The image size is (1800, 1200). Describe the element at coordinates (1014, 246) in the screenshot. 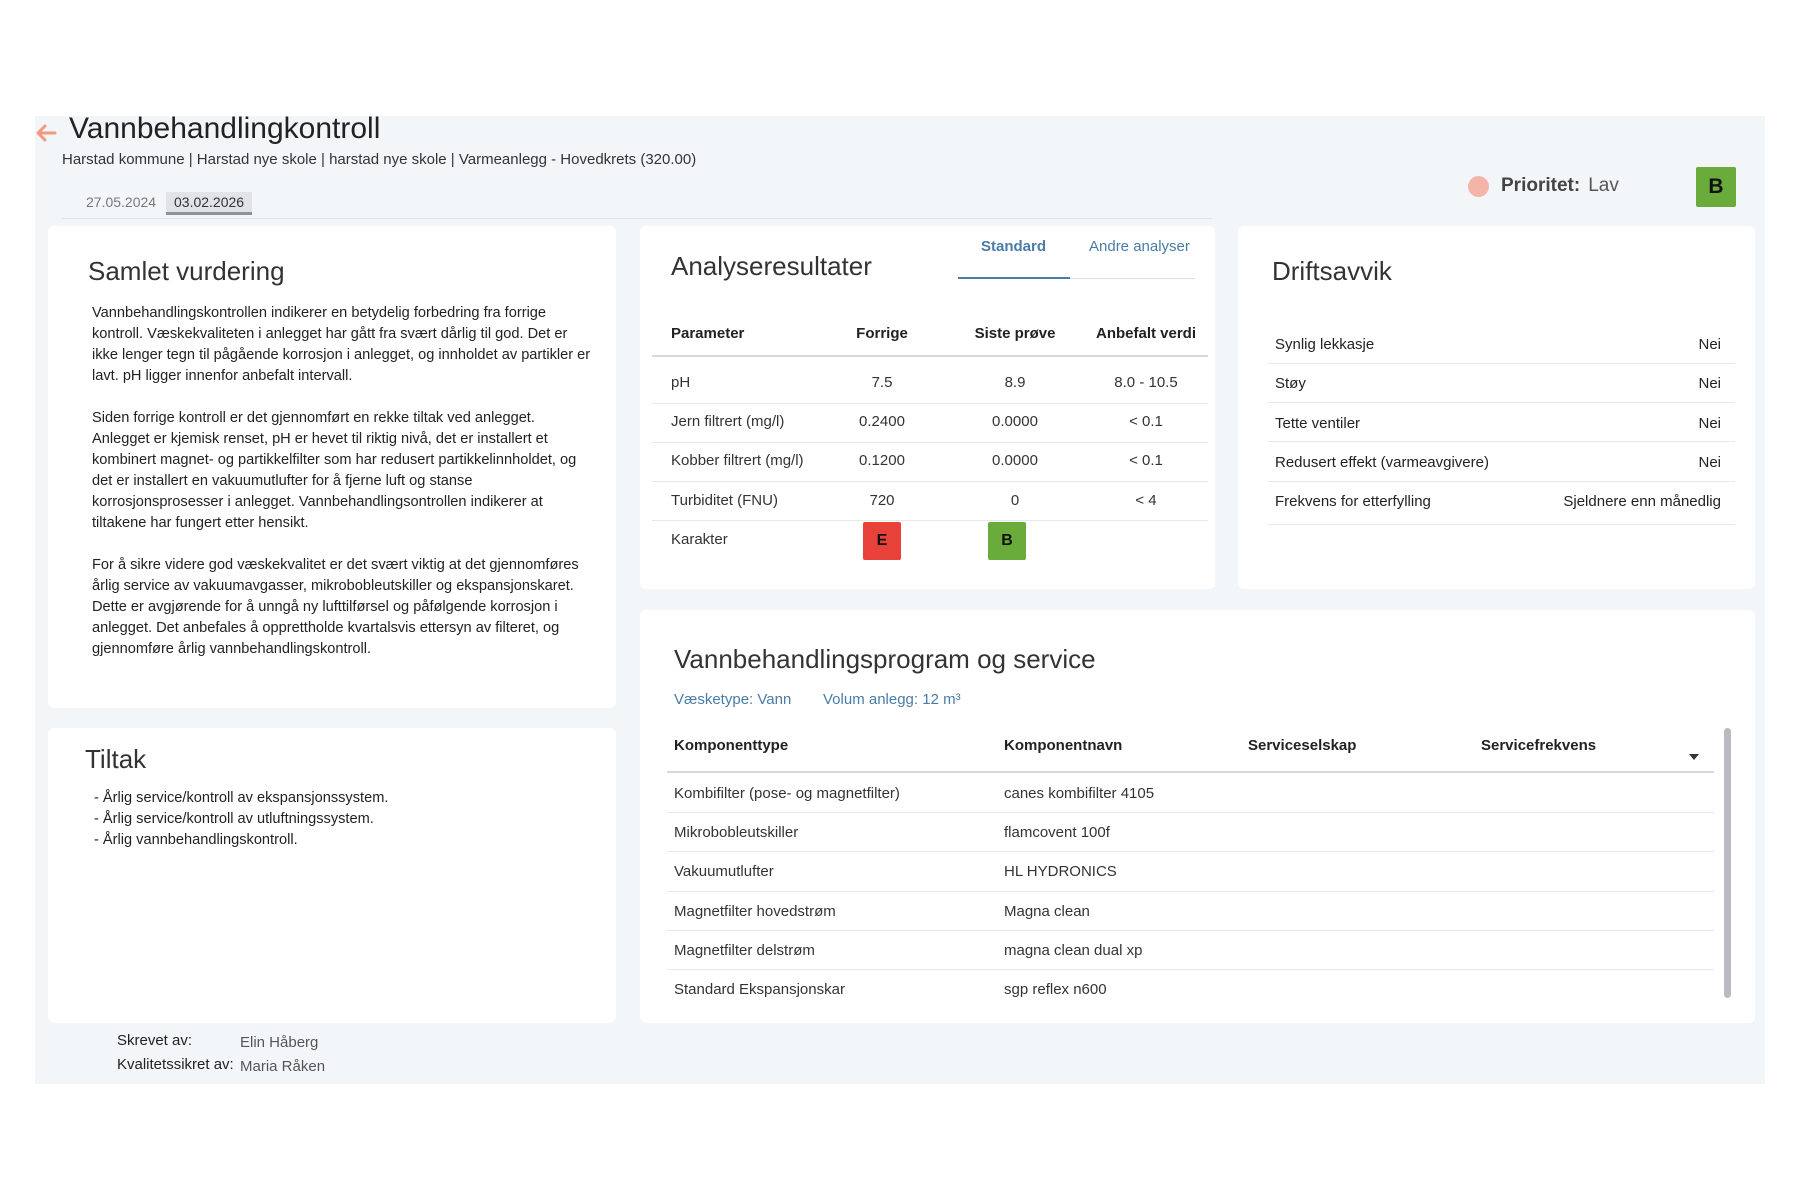

I see `tab-standard: Standard` at that location.